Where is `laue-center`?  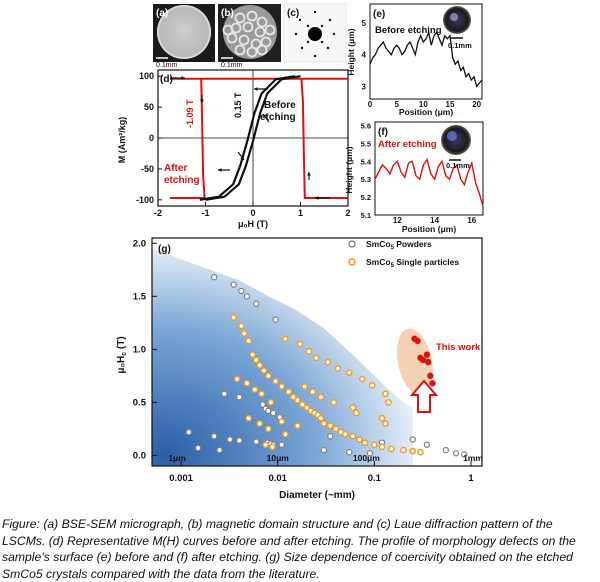
laue-center is located at coordinates (315, 34).